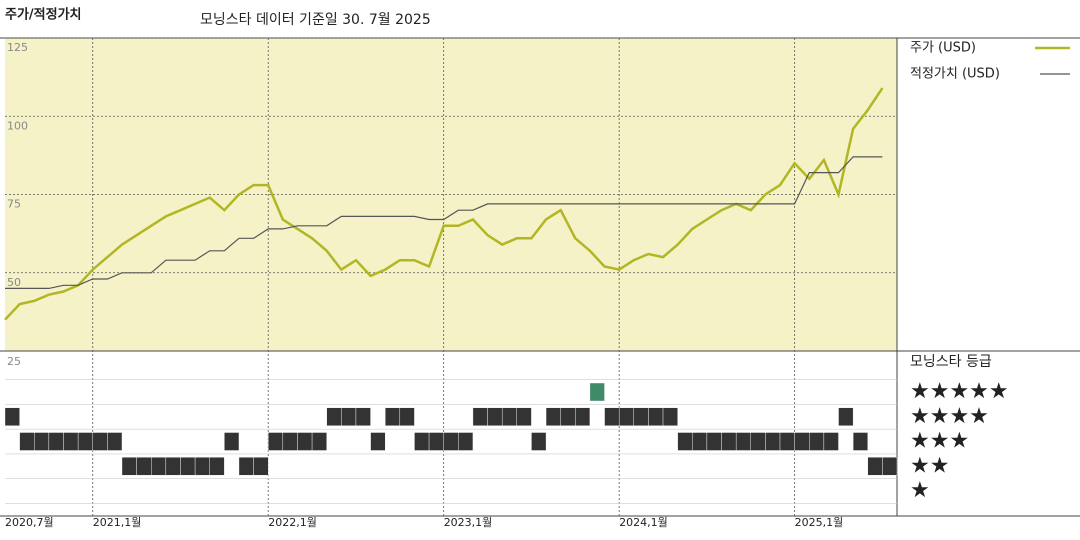  I want to click on rating-legend: ★, so click(920, 490).